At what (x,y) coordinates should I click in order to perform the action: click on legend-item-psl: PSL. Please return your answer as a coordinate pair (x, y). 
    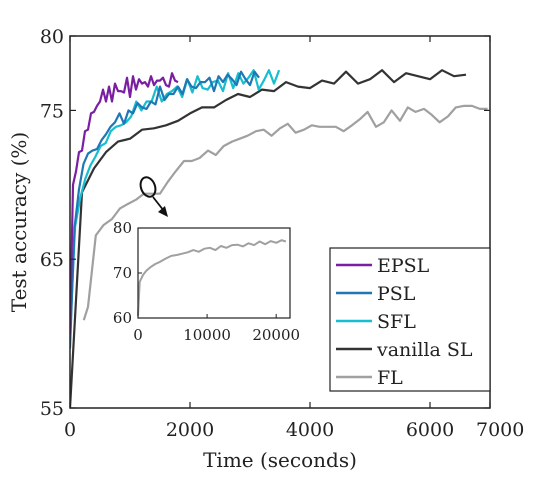
    Looking at the image, I should click on (376, 294).